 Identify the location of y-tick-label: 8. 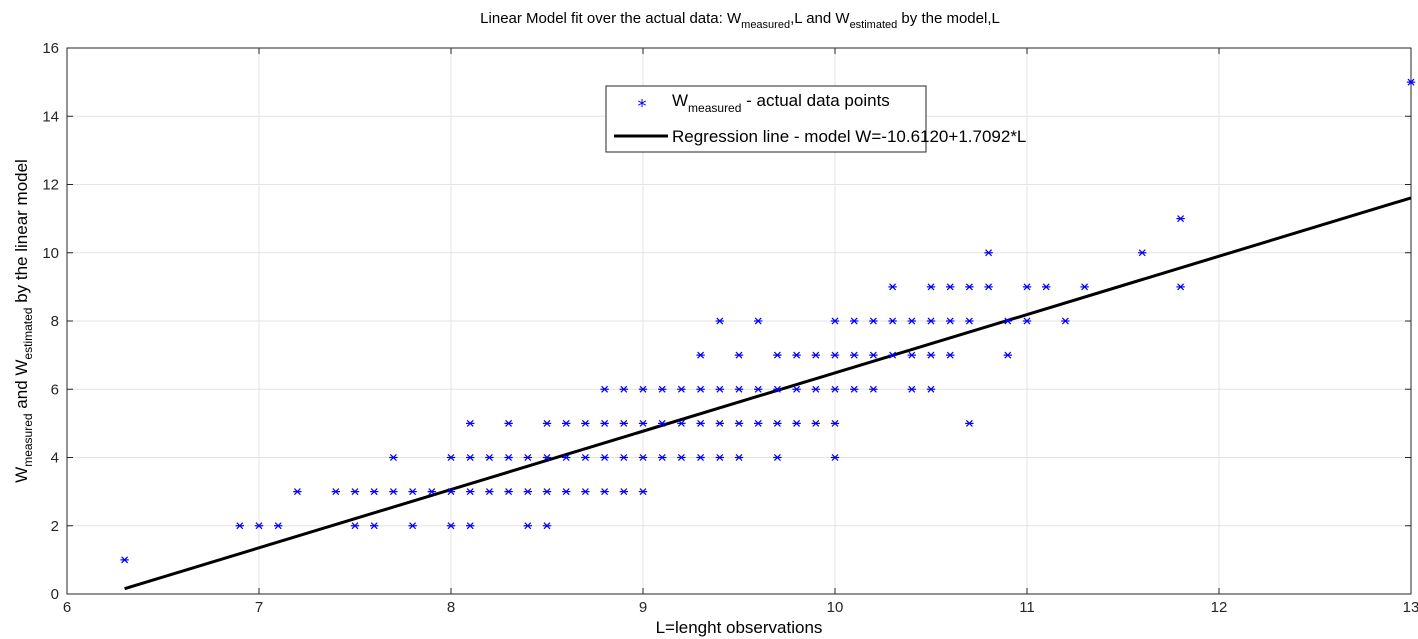
(55, 321).